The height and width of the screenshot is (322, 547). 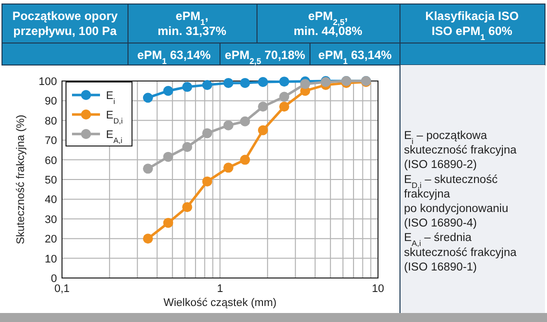 I want to click on legend-label: E$_{D,i}$, so click(x=115, y=117).